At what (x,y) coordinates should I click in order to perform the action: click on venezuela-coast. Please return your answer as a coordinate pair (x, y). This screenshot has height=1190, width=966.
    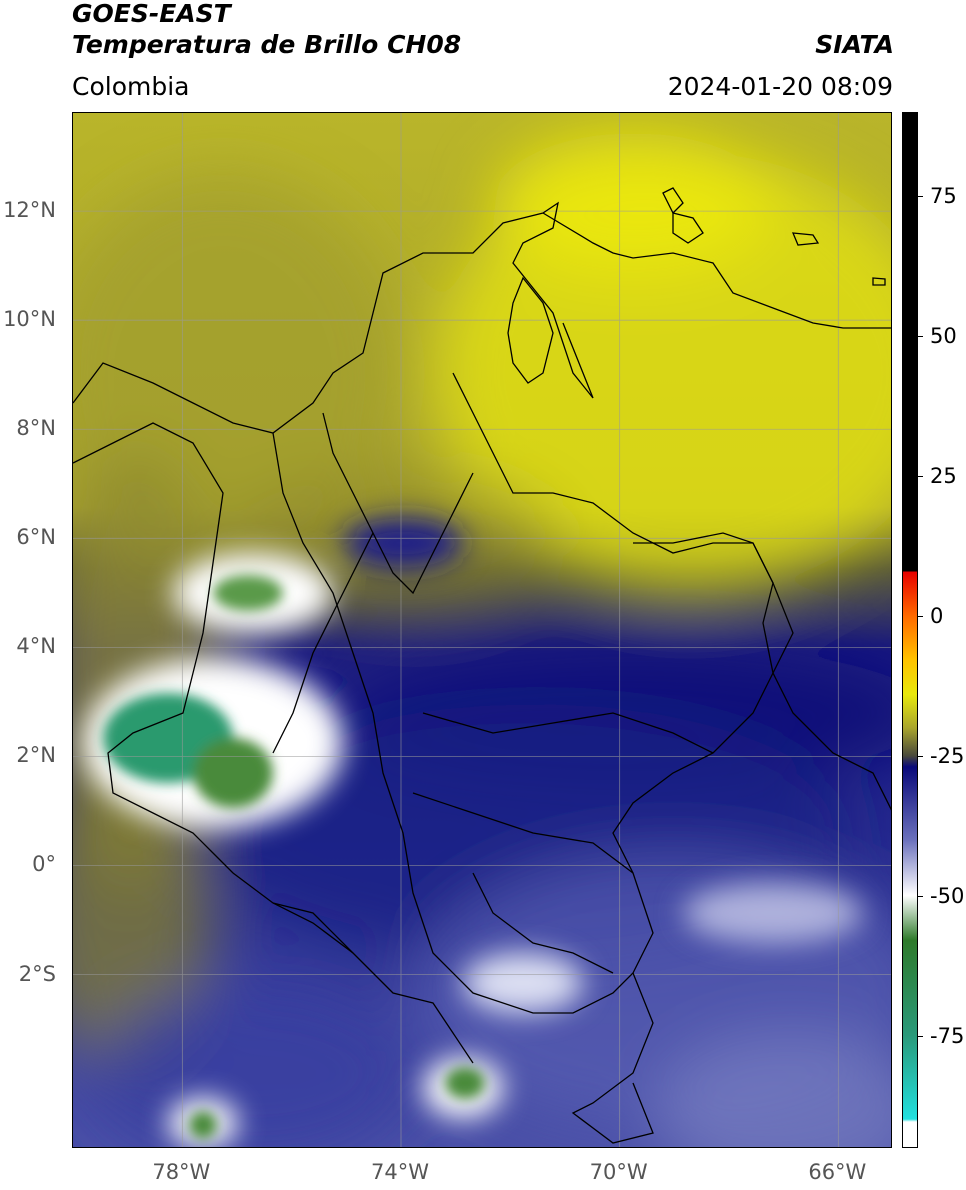
    Looking at the image, I should click on (716, 270).